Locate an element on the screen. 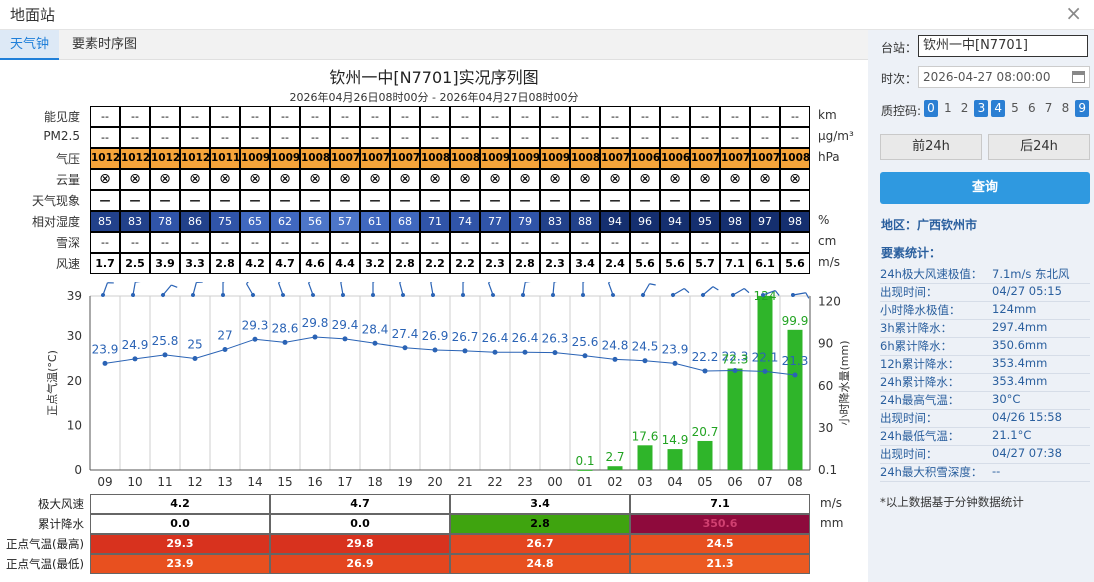 This screenshot has width=1094, height=582. qc-code-7: 7 is located at coordinates (1048, 108).